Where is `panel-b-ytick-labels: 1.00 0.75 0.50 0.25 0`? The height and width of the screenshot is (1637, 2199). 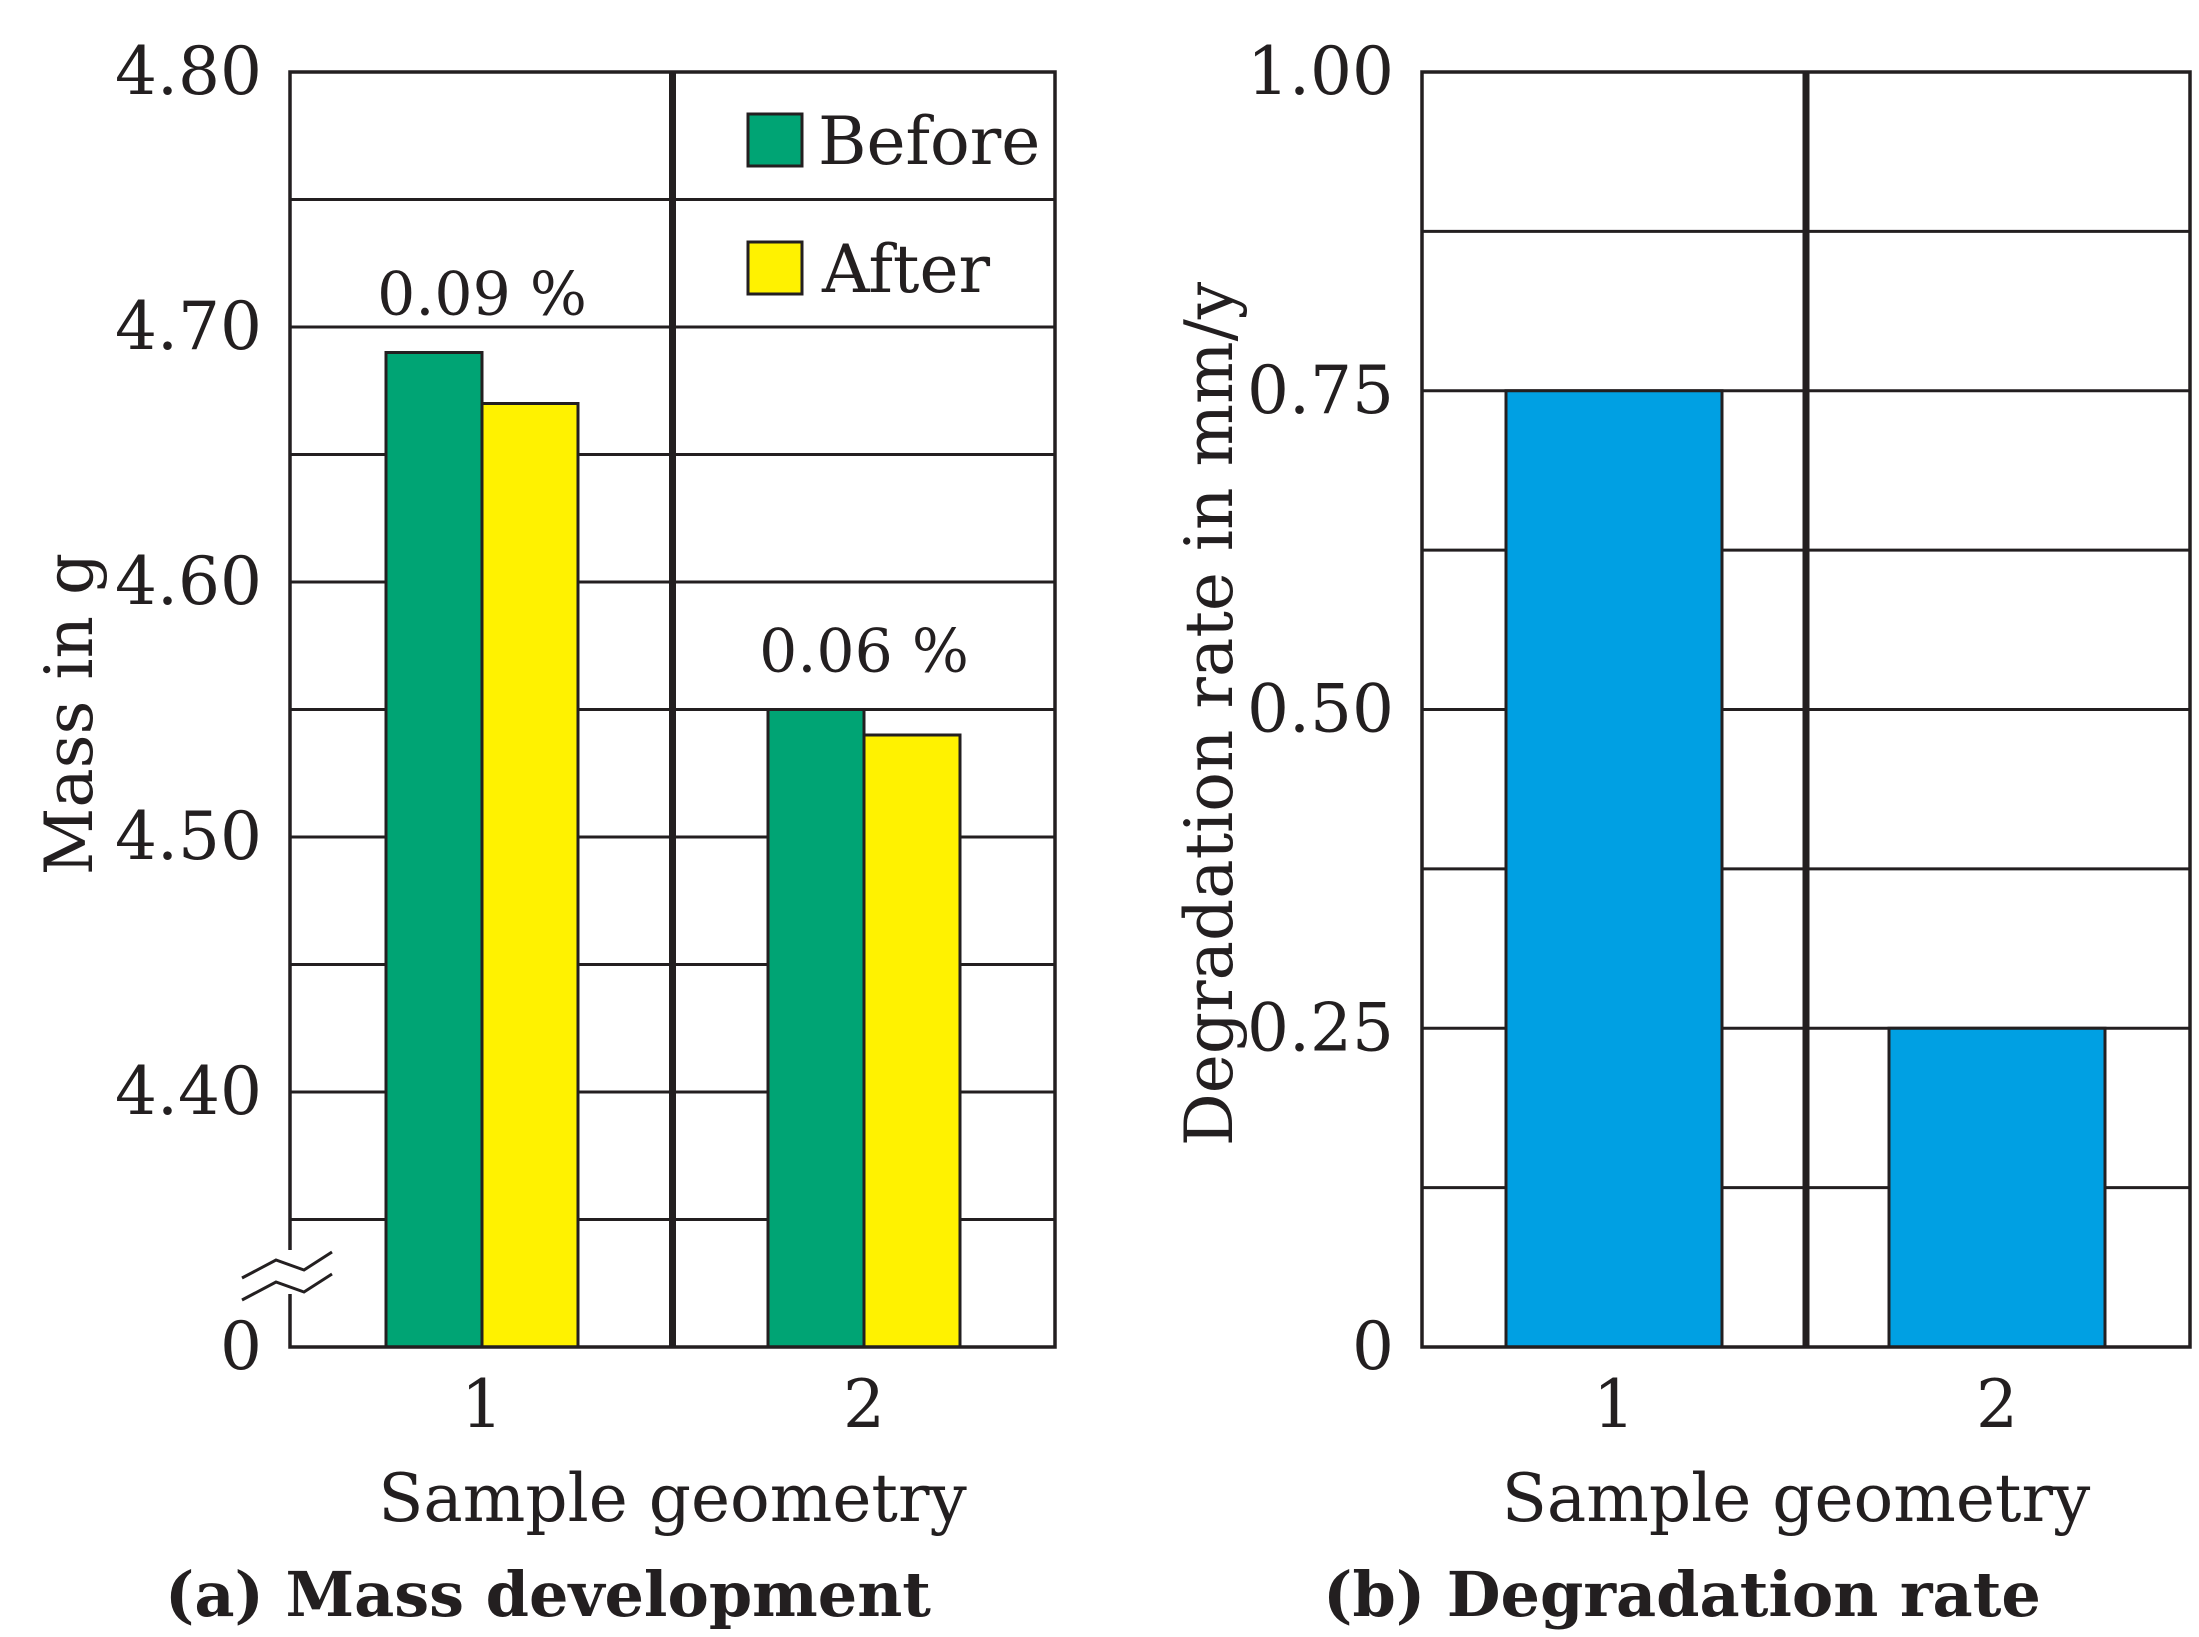 panel-b-ytick-labels: 1.00 0.75 0.50 0.25 0 is located at coordinates (1320, 709).